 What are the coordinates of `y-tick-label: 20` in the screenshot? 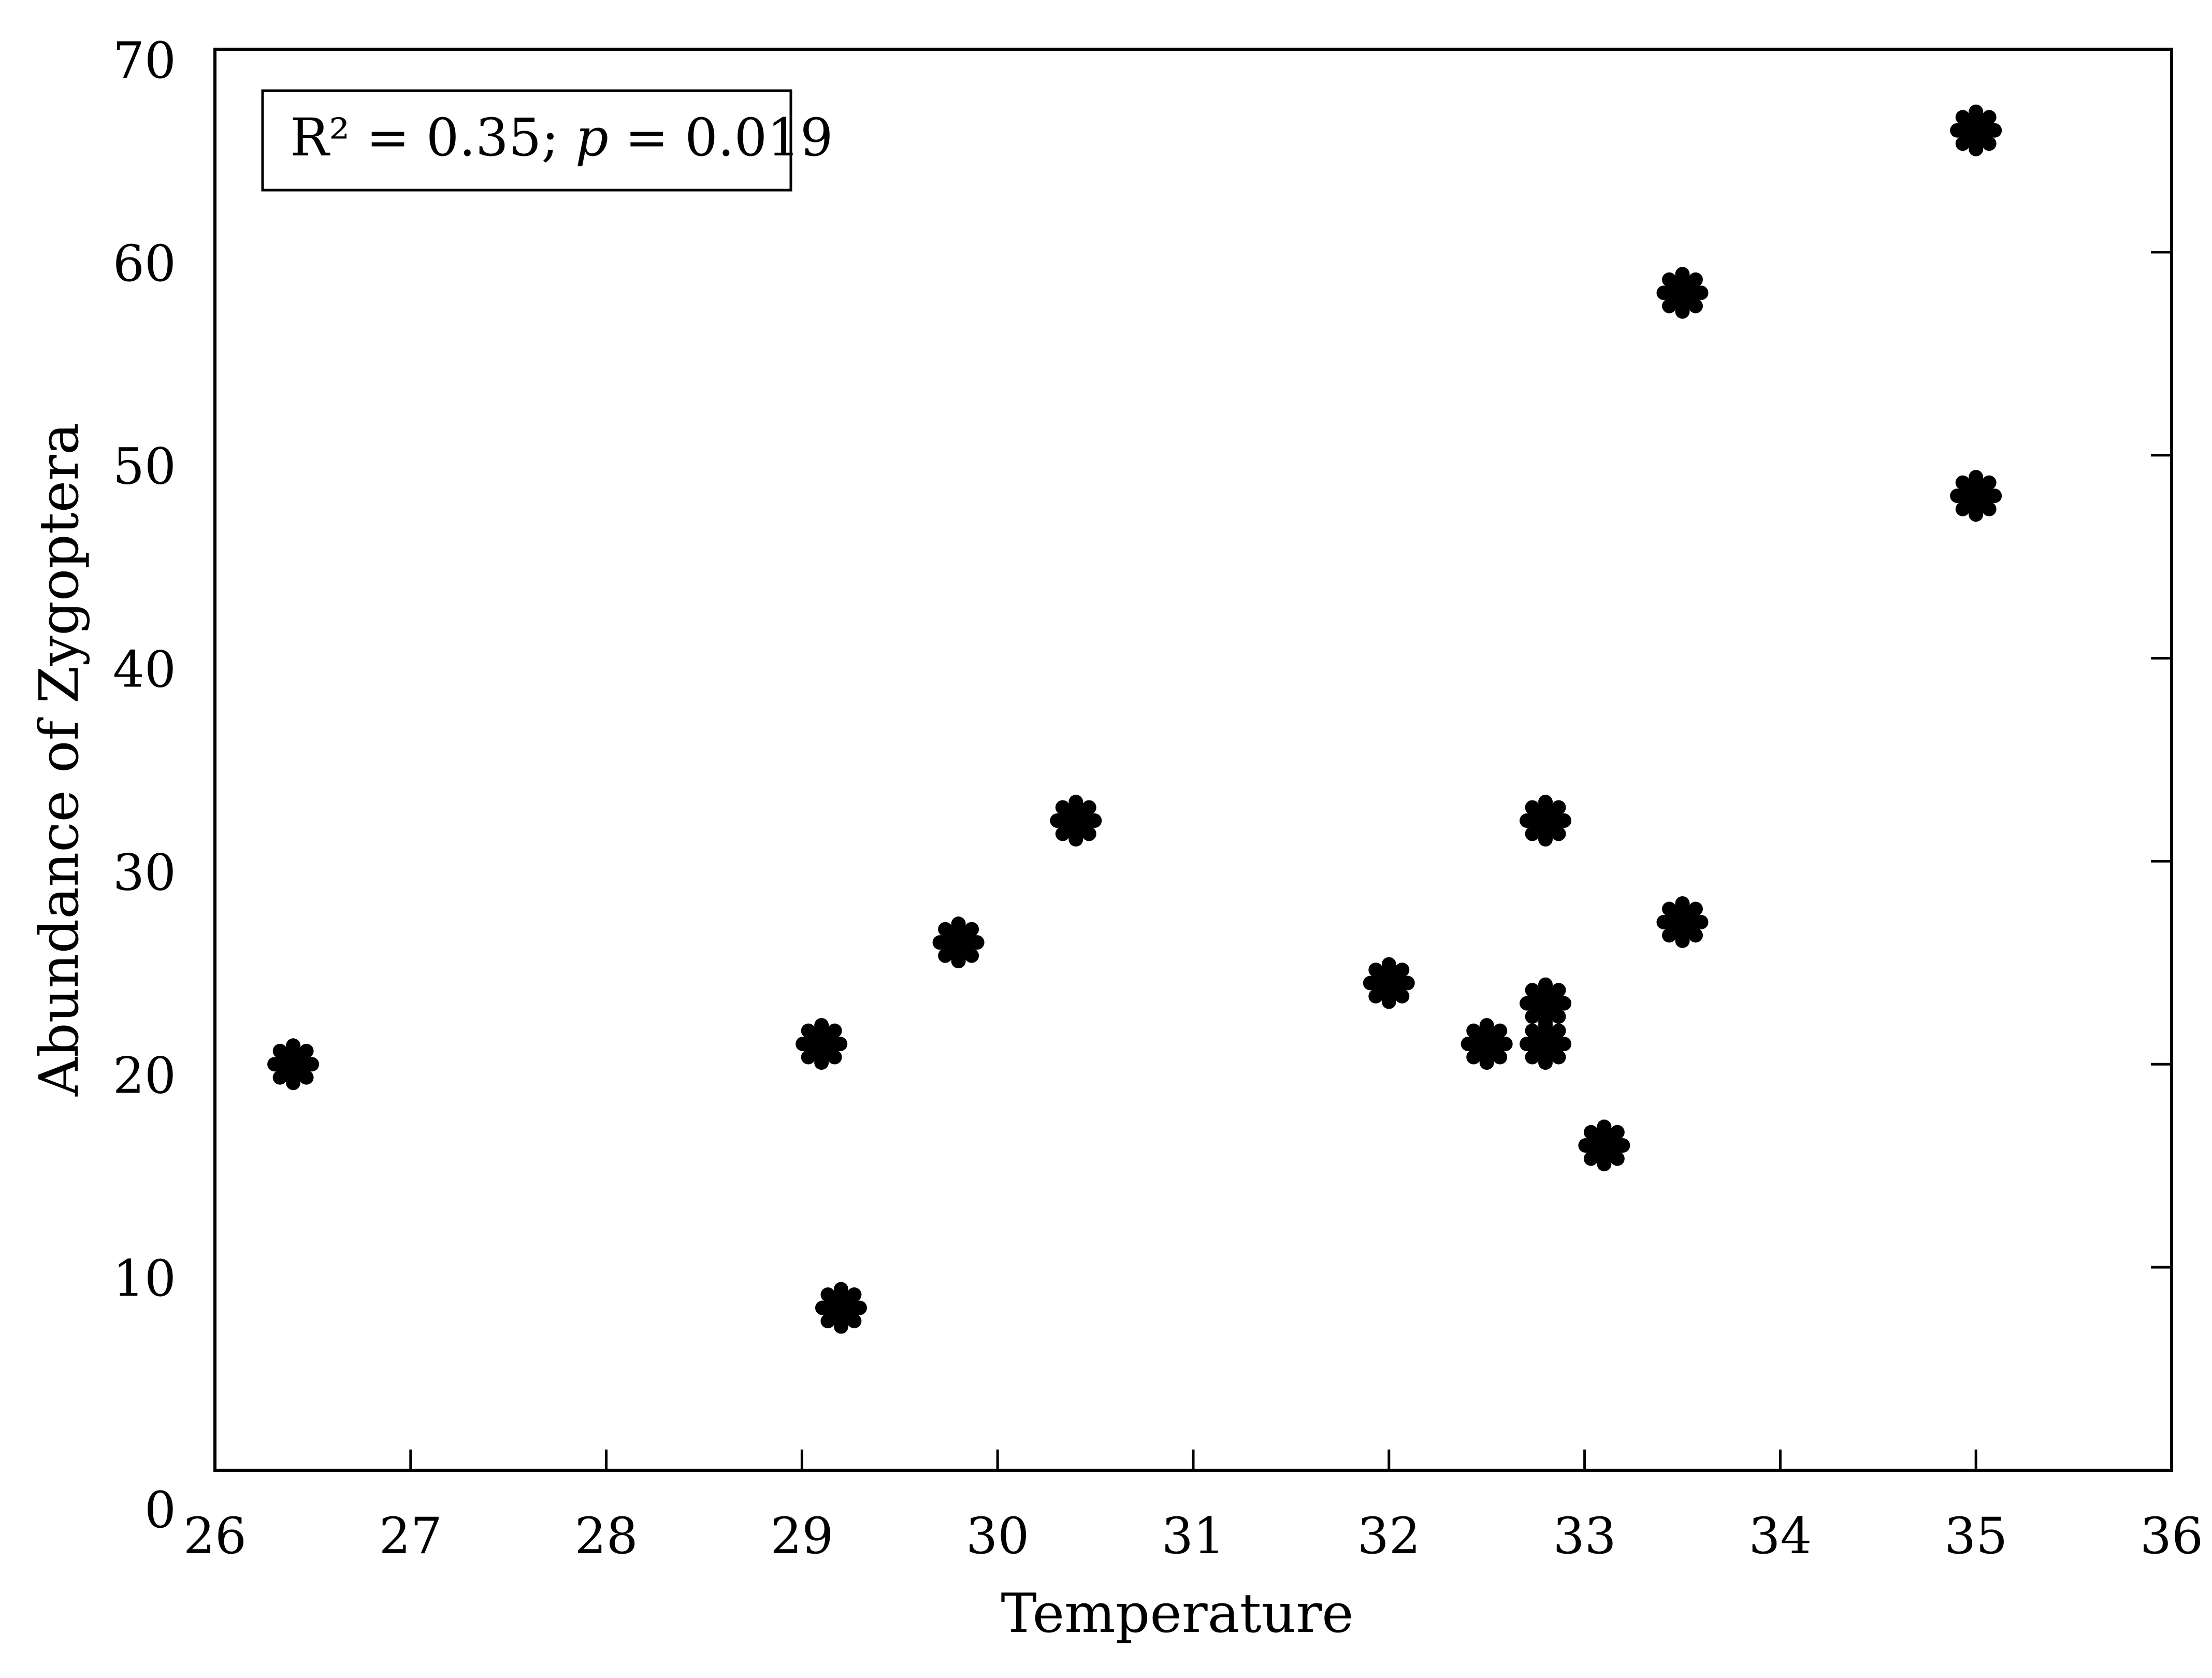 It's located at (144, 1075).